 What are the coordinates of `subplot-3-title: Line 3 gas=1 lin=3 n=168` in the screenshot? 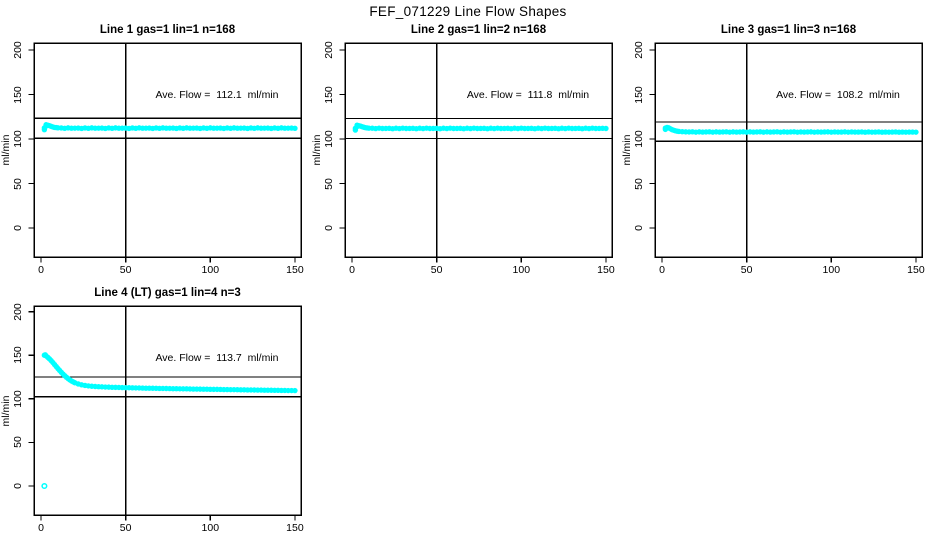 It's located at (788, 30).